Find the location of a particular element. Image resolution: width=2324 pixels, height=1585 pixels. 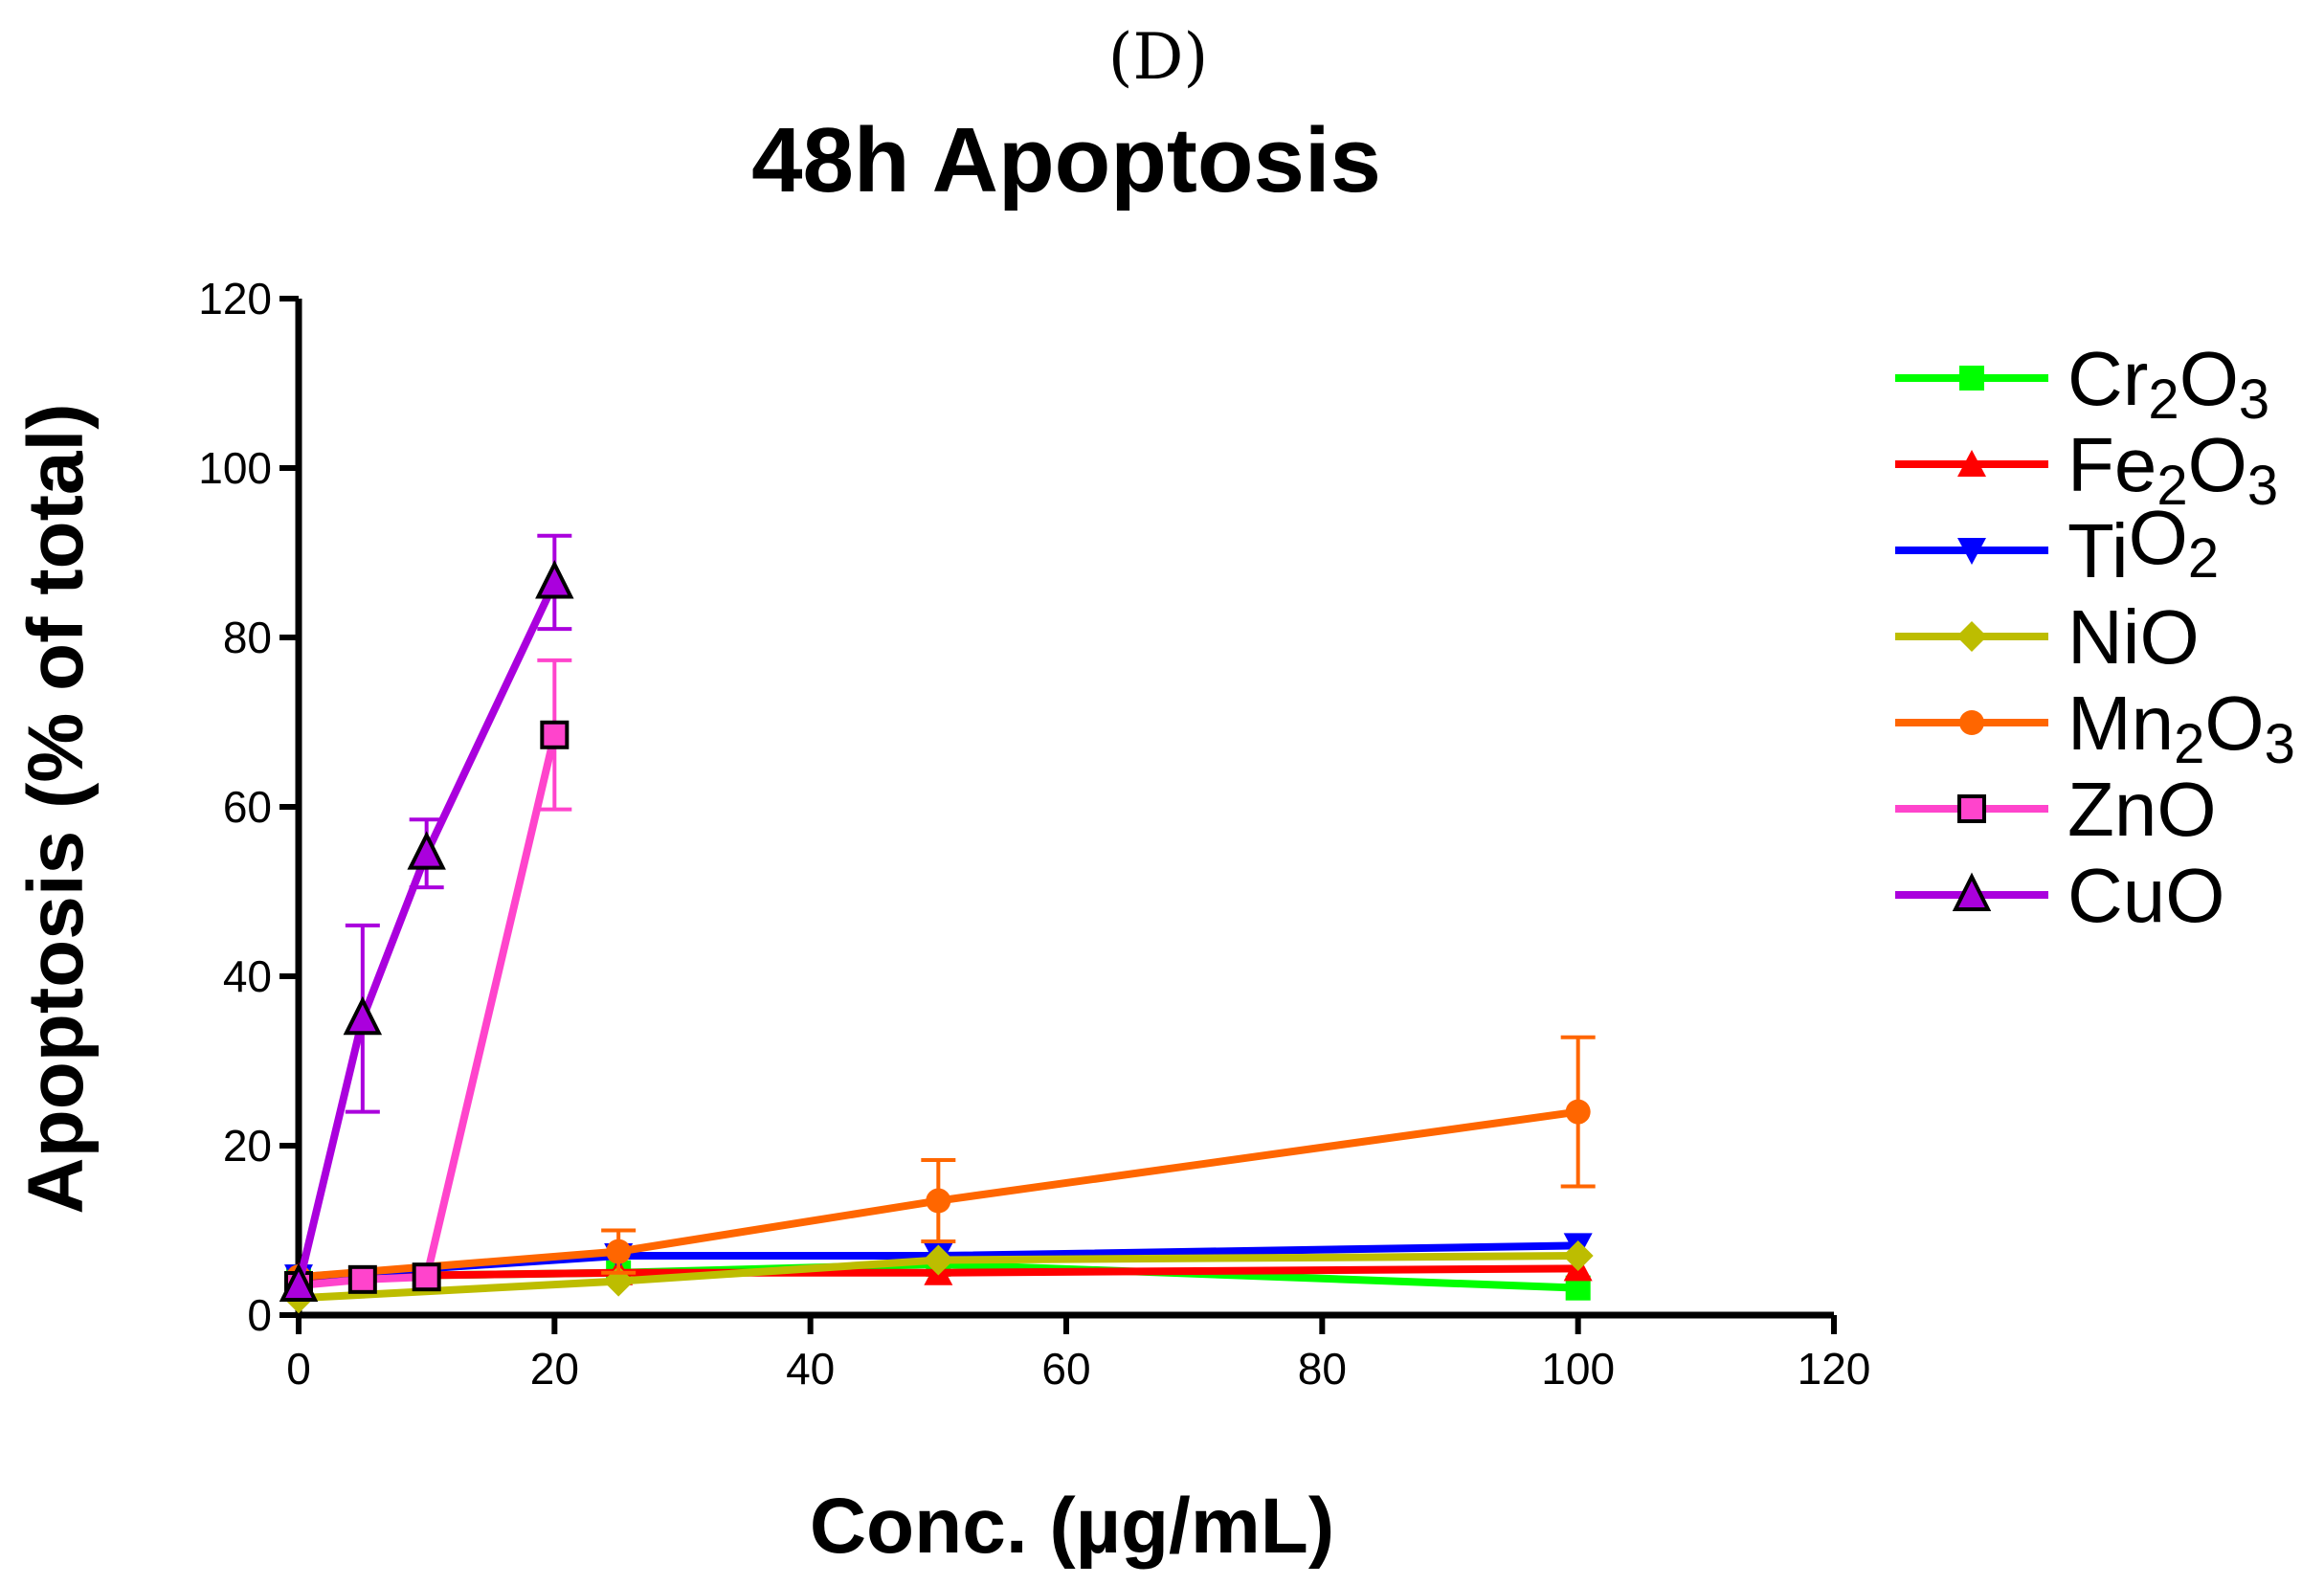

y-tick-label: 100 is located at coordinates (235, 468).